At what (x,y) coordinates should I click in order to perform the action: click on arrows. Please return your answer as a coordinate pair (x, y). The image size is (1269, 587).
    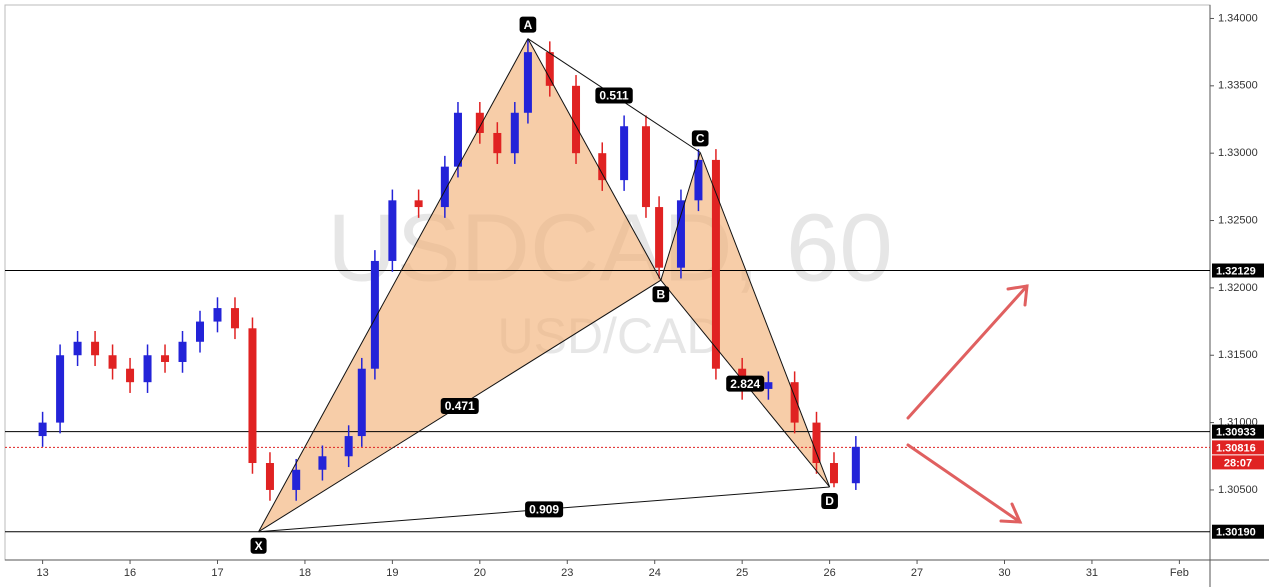
    Looking at the image, I should click on (967, 404).